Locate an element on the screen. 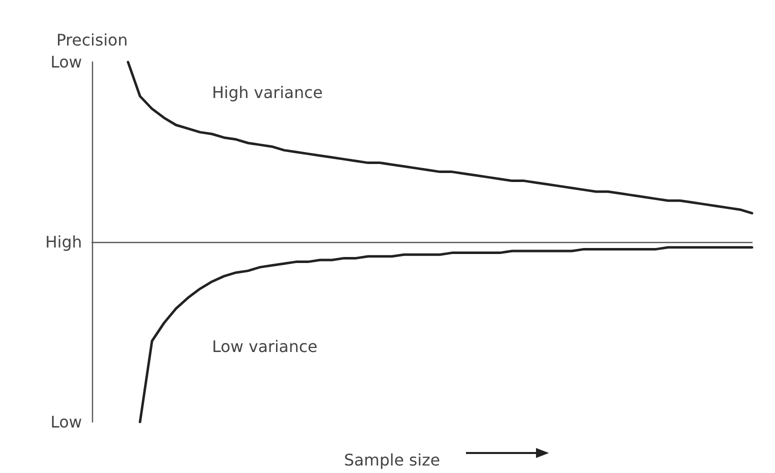 The width and height of the screenshot is (775, 473). text: High is located at coordinates (63, 242).